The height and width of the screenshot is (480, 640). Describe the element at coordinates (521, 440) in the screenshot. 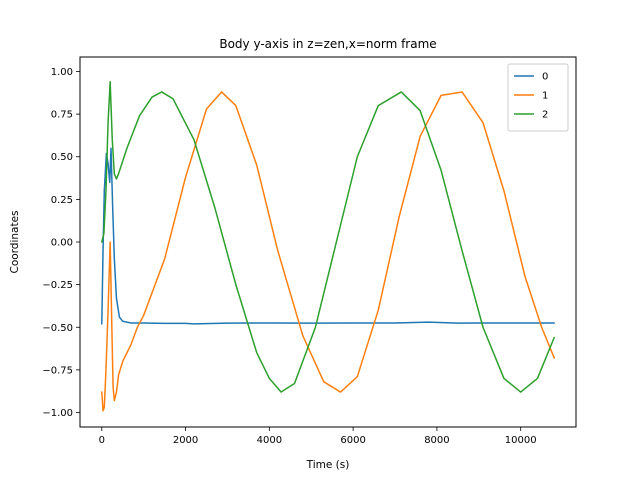

I see `x-tick-label: 10000` at that location.